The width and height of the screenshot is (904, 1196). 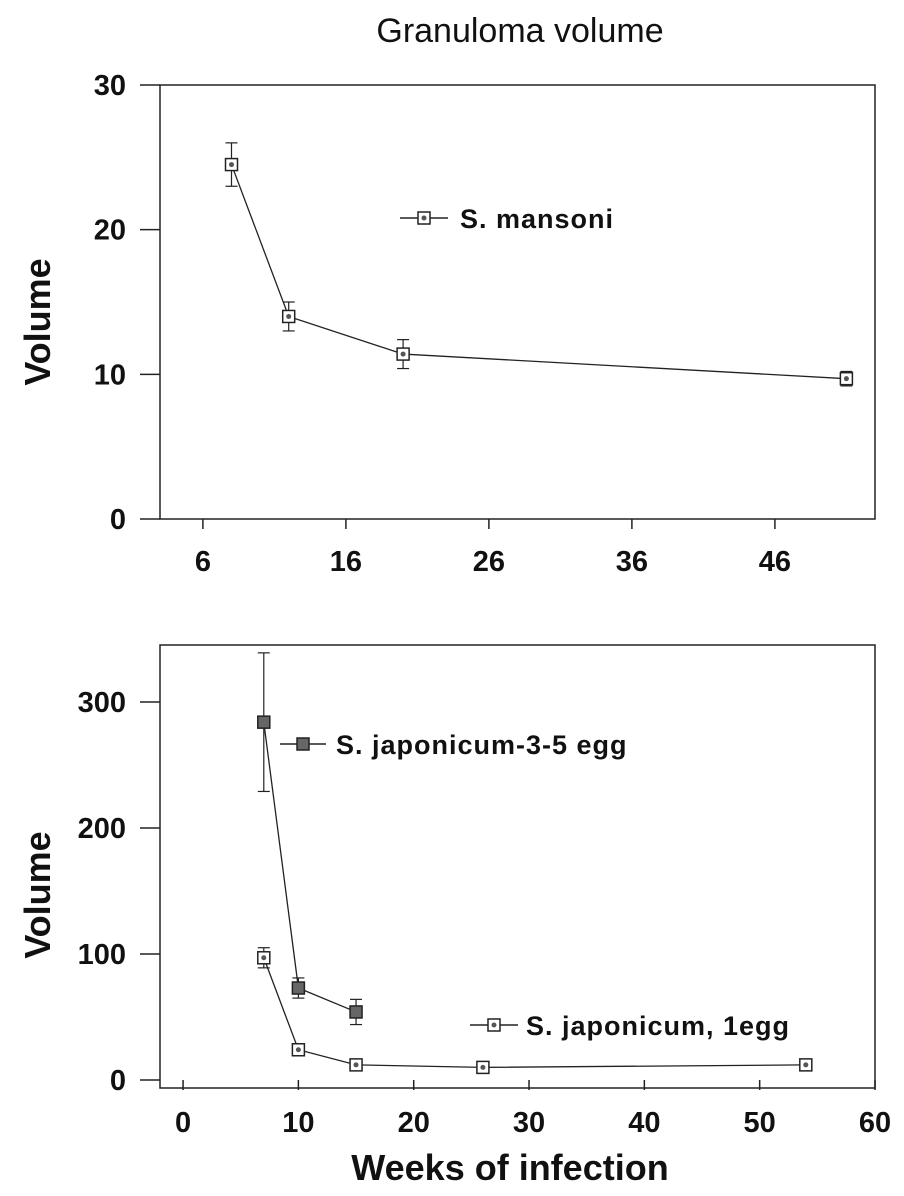 What do you see at coordinates (119, 892) in the screenshot?
I see `y-axis-ticks: 0 100 200 300` at bounding box center [119, 892].